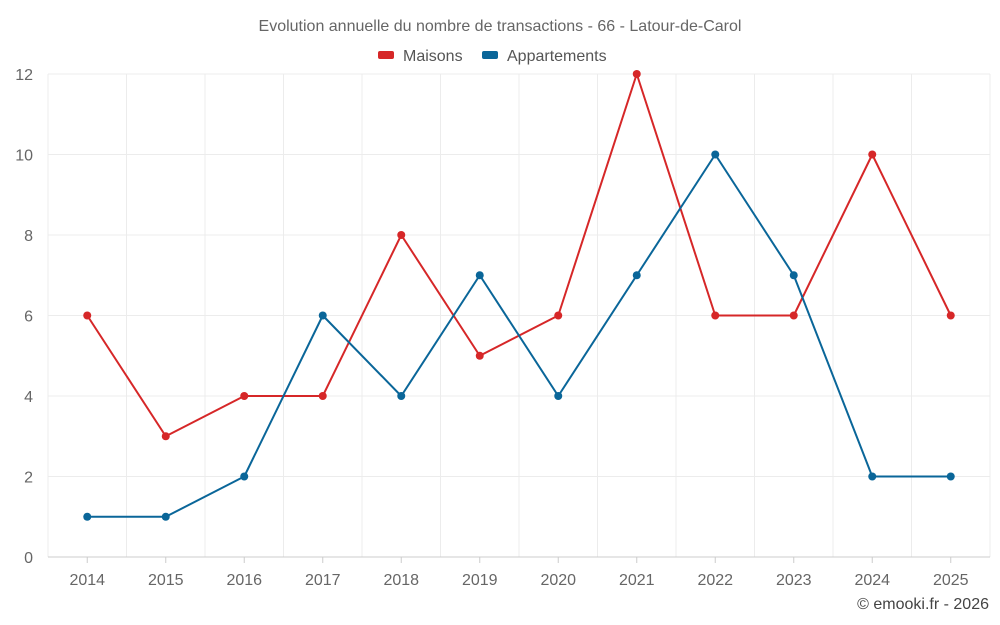  What do you see at coordinates (165, 436) in the screenshot?
I see `point-maisons-2015` at bounding box center [165, 436].